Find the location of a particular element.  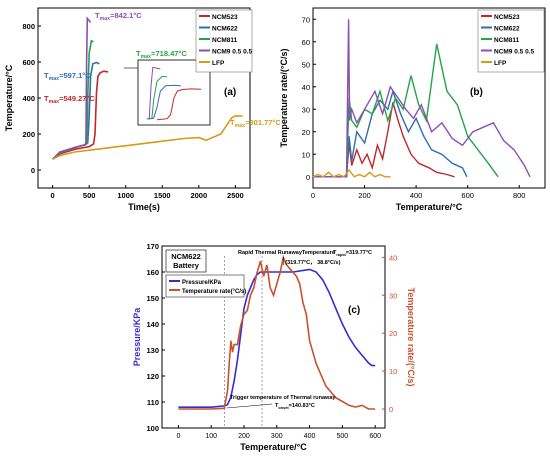

panel-a-tmax-annotation: Tmax=301.77°C is located at coordinates (255, 123).